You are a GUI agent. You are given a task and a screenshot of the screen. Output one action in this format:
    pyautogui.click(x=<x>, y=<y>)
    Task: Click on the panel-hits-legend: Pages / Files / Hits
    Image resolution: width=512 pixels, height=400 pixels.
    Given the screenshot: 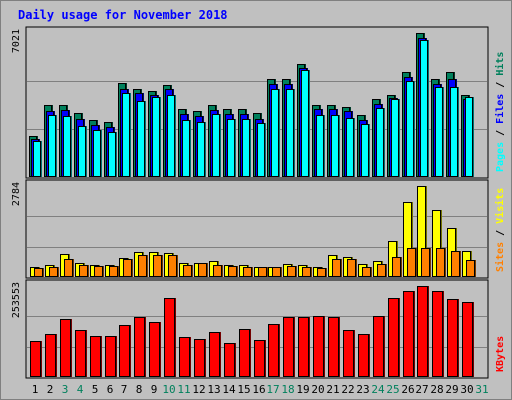 What is the action you would take?
    pyautogui.click(x=500, y=112)
    